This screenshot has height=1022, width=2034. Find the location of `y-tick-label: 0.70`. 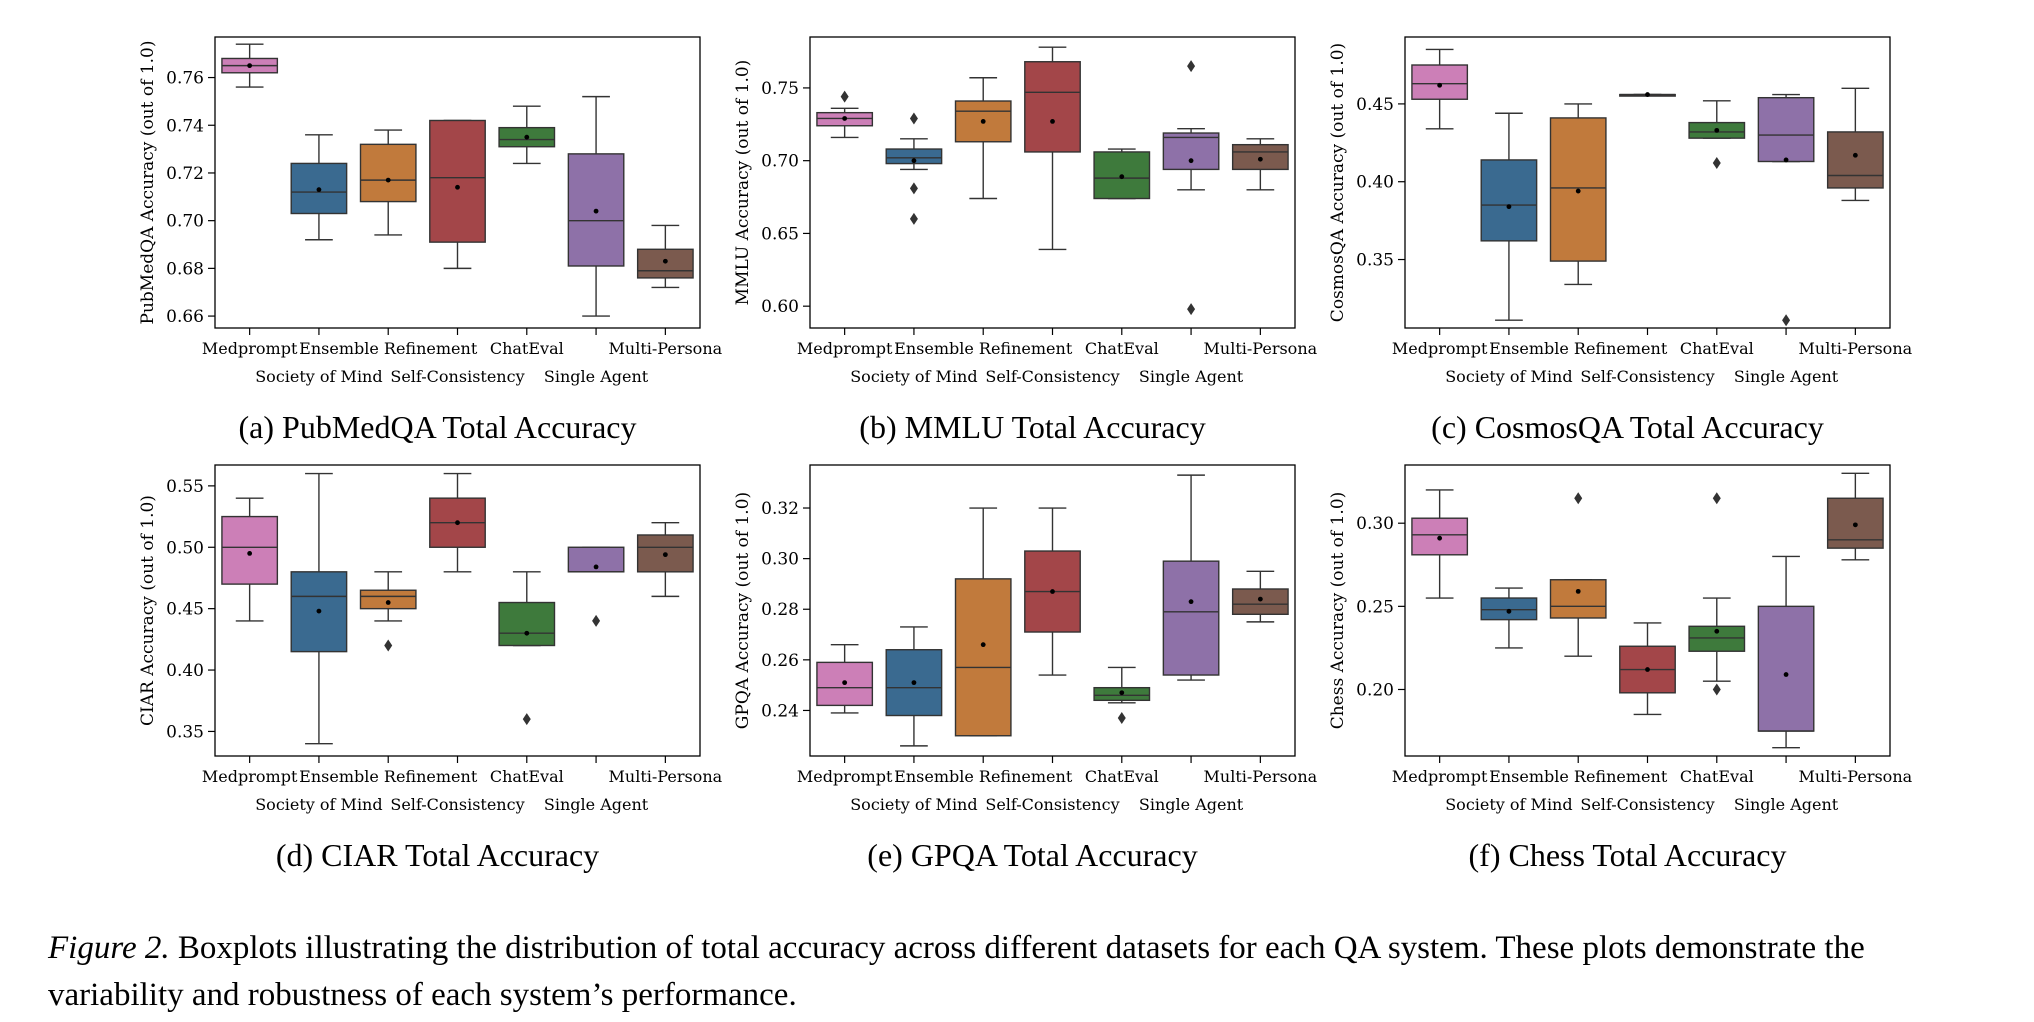

y-tick-label: 0.70 is located at coordinates (185, 222).